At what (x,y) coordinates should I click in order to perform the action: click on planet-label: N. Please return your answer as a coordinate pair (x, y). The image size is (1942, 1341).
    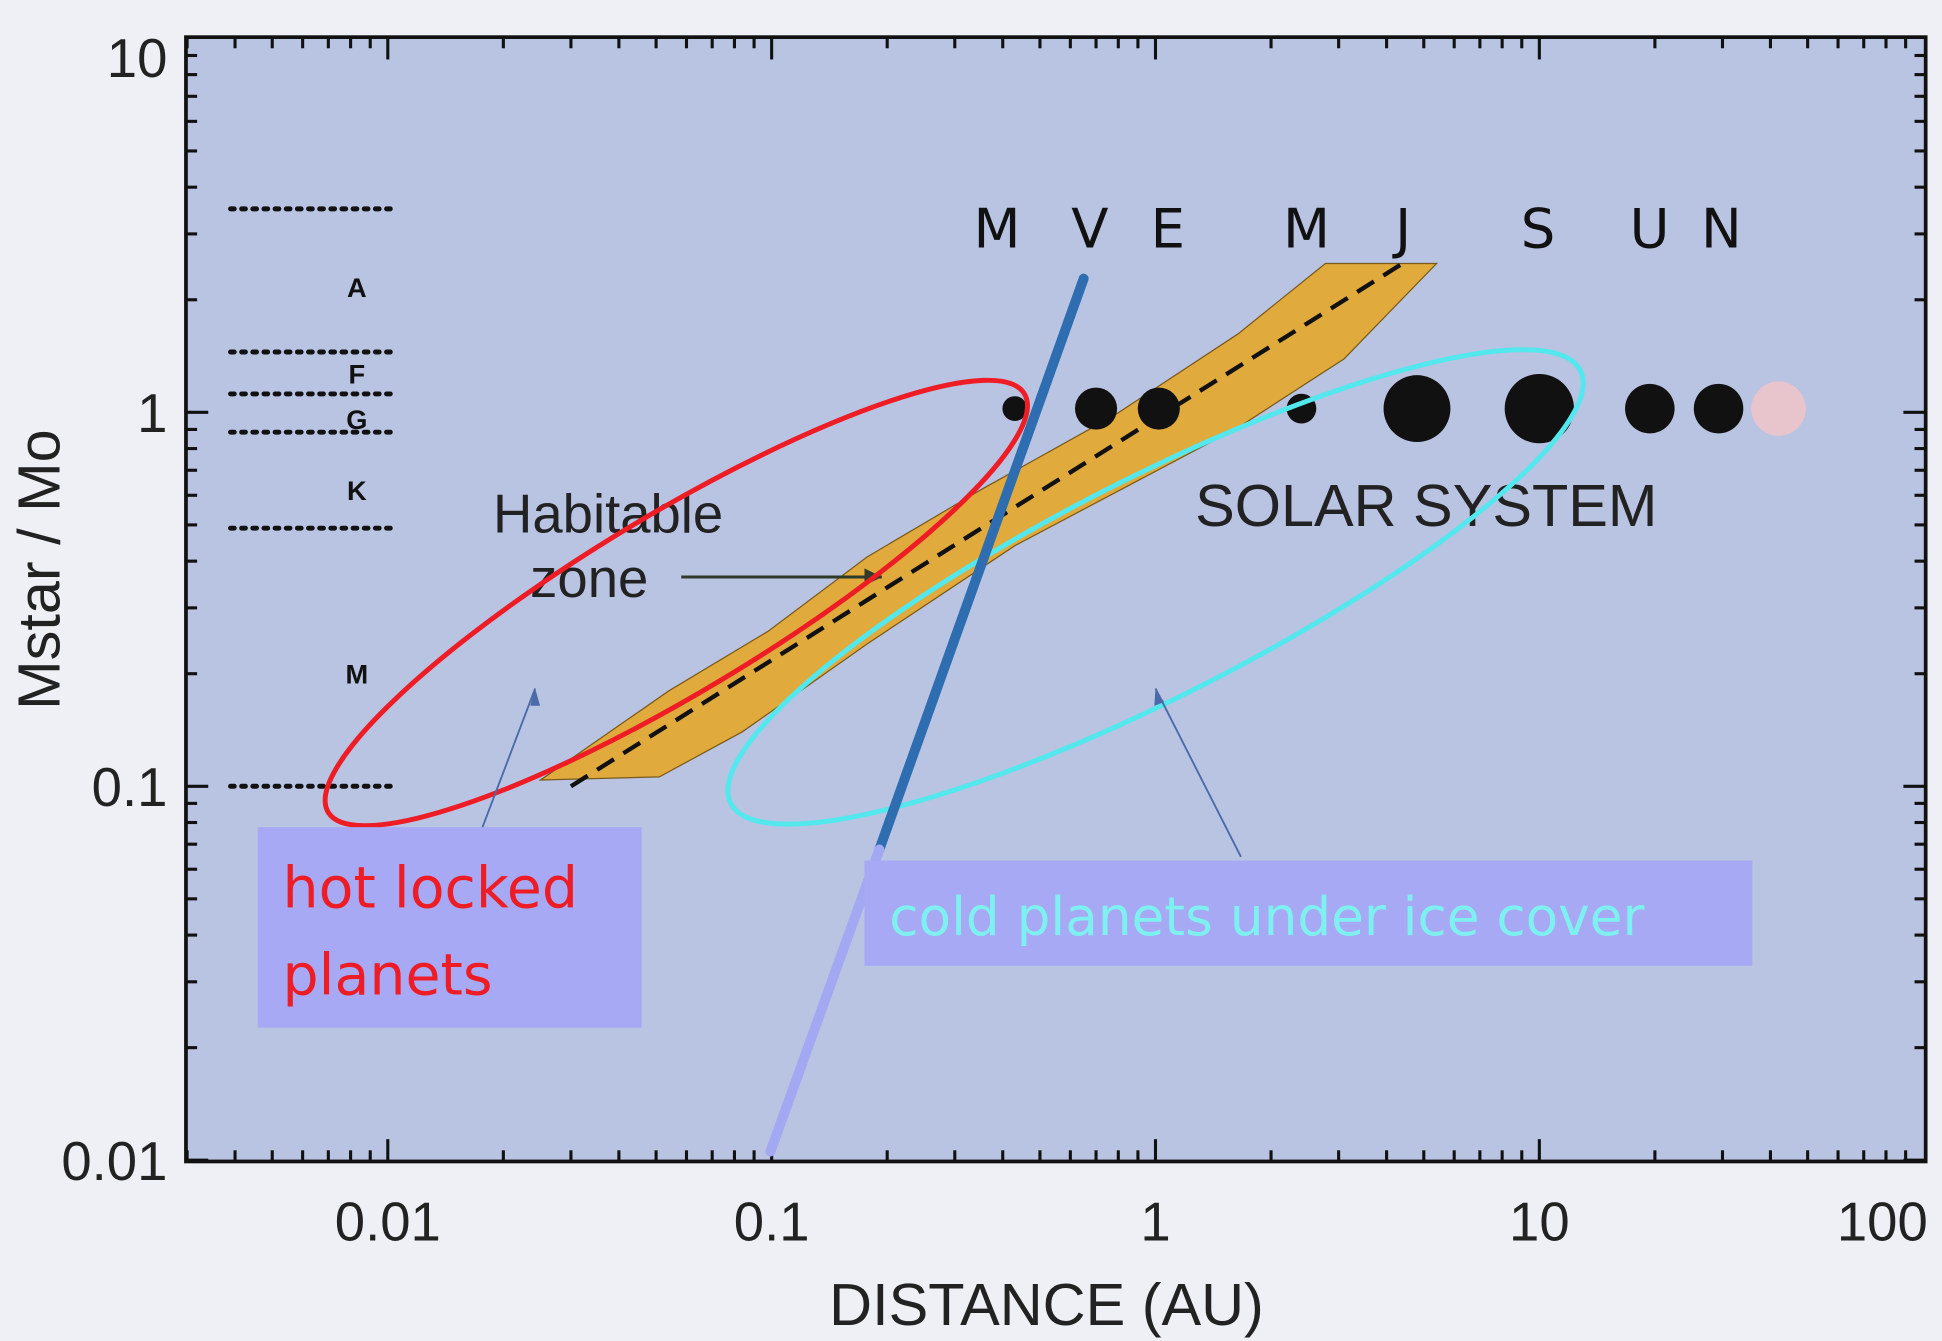
    Looking at the image, I should click on (1721, 229).